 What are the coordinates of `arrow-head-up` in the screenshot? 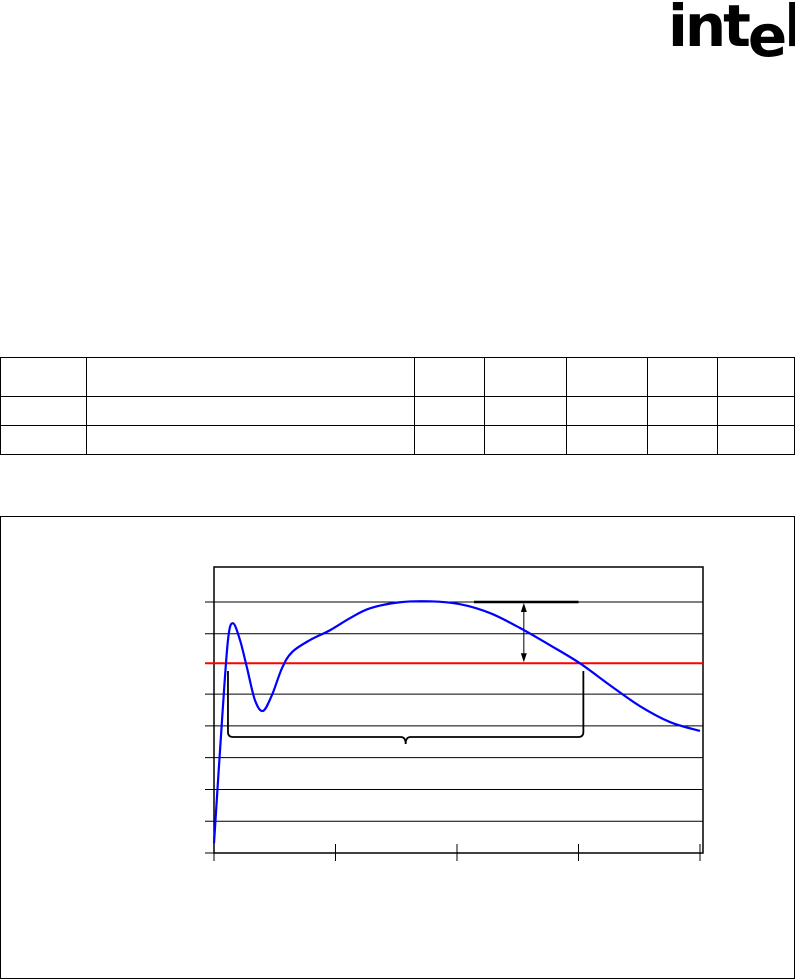 It's located at (523, 607).